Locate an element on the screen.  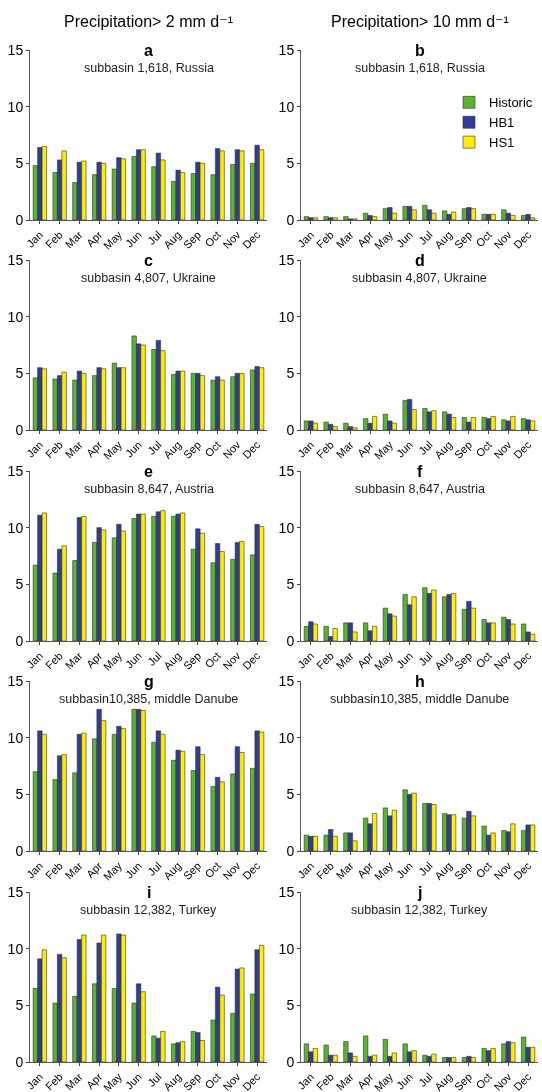
chart-title: e is located at coordinates (148, 471).